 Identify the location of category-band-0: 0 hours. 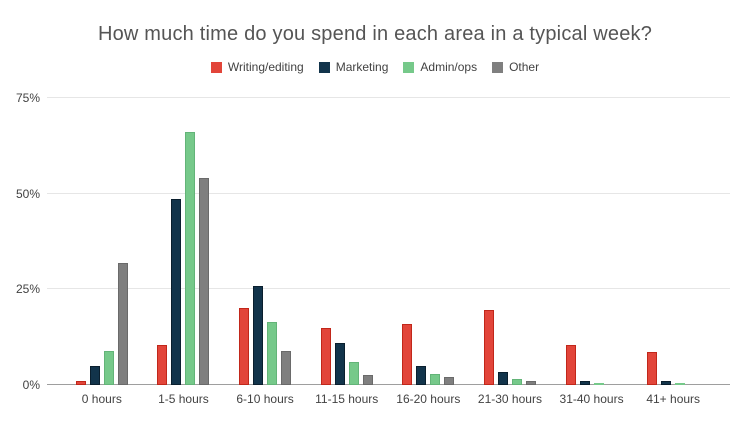
(102, 245).